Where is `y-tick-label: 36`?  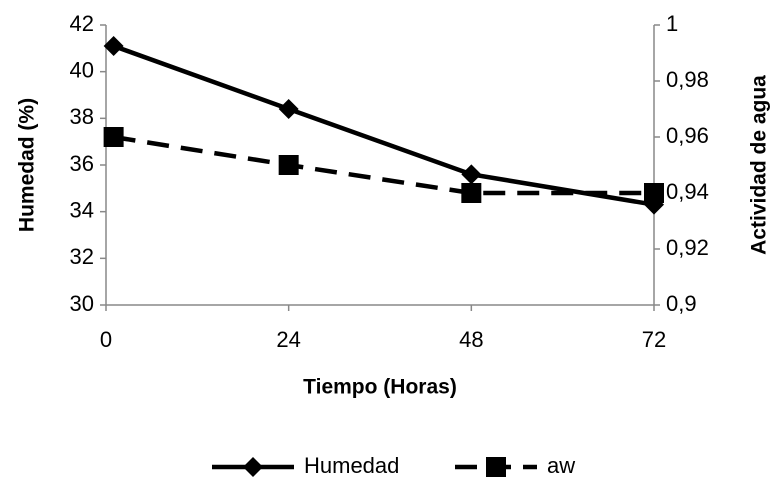 y-tick-label: 36 is located at coordinates (82, 163).